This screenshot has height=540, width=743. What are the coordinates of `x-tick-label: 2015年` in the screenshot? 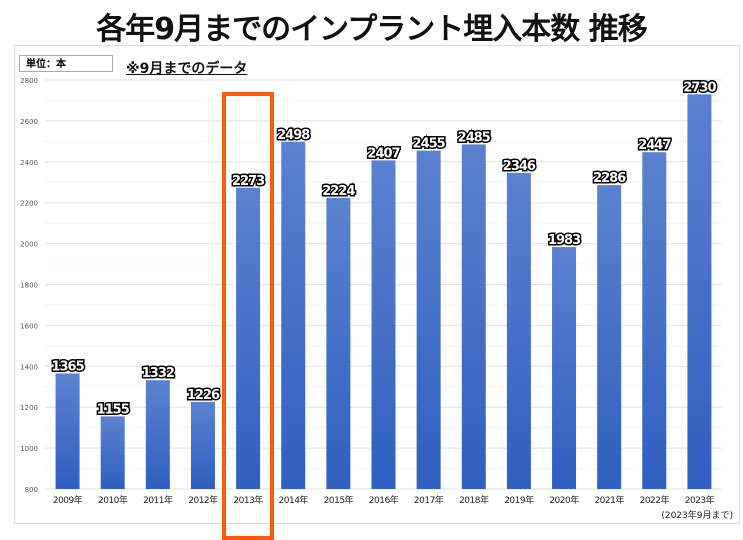 It's located at (339, 500).